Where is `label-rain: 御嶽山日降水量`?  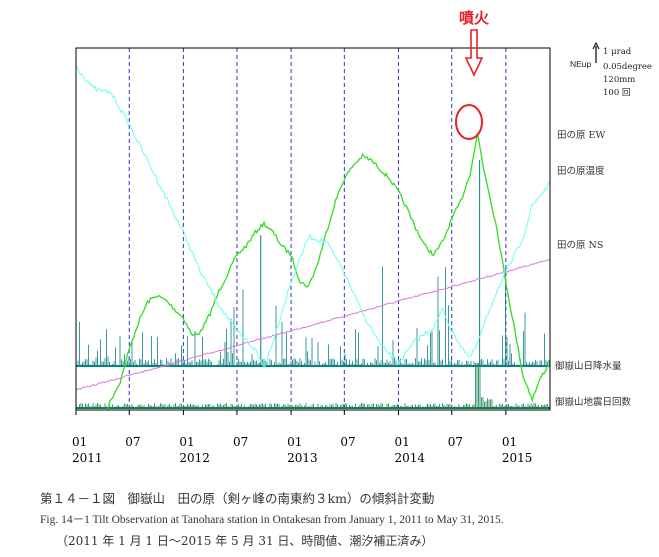
label-rain: 御嶽山日降水量 is located at coordinates (588, 366).